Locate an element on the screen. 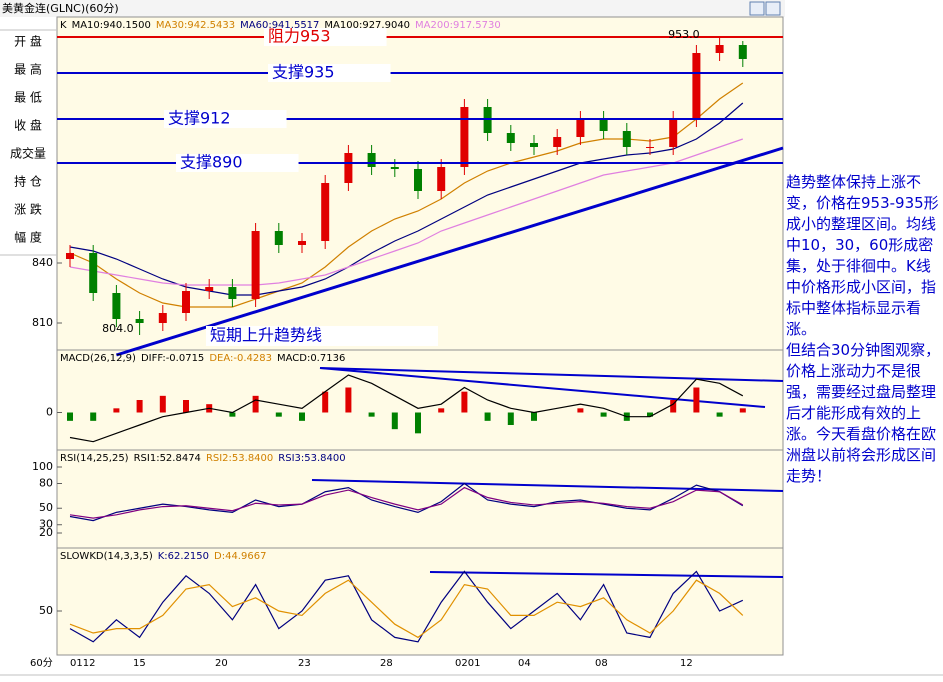  legend-item: MA100:927.9040 is located at coordinates (367, 25).